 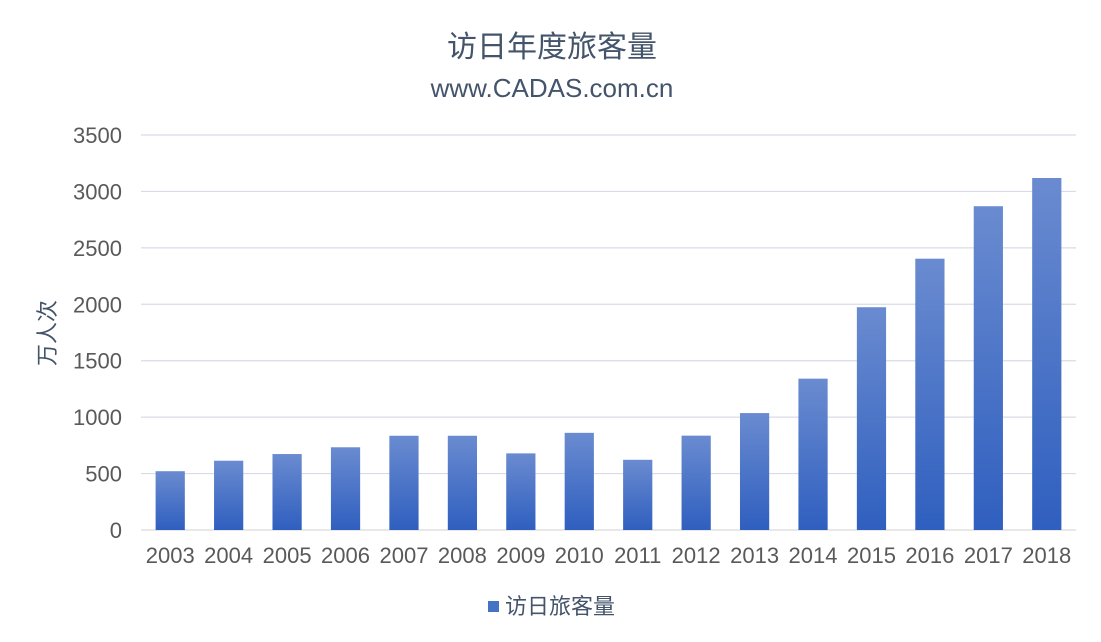 I want to click on y-axis-label: 万人次, so click(x=48, y=333).